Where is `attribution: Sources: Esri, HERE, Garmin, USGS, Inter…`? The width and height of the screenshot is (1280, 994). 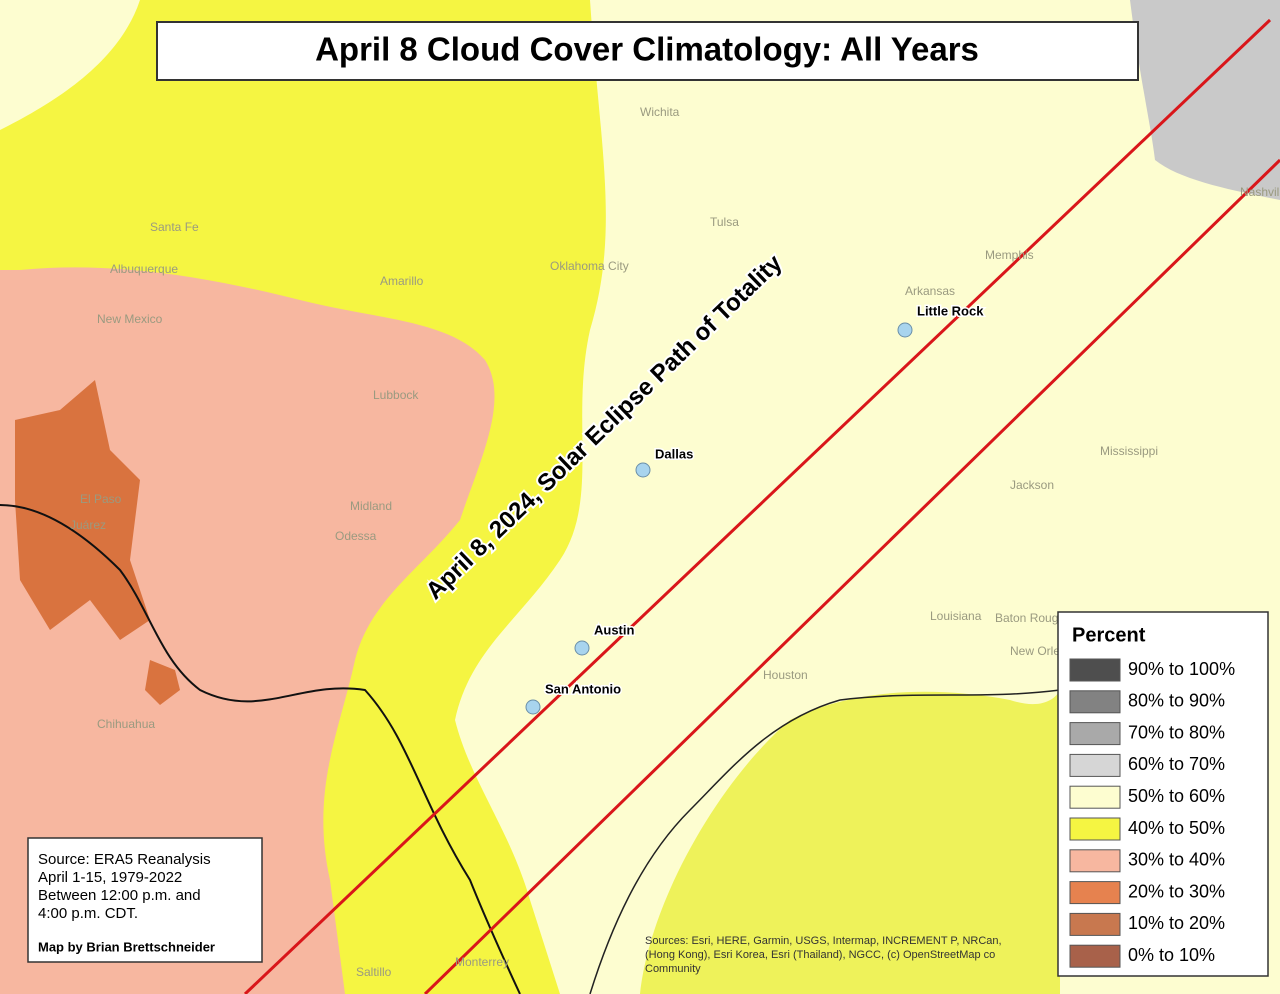 attribution: Sources: Esri, HERE, Garmin, USGS, Inter… is located at coordinates (823, 955).